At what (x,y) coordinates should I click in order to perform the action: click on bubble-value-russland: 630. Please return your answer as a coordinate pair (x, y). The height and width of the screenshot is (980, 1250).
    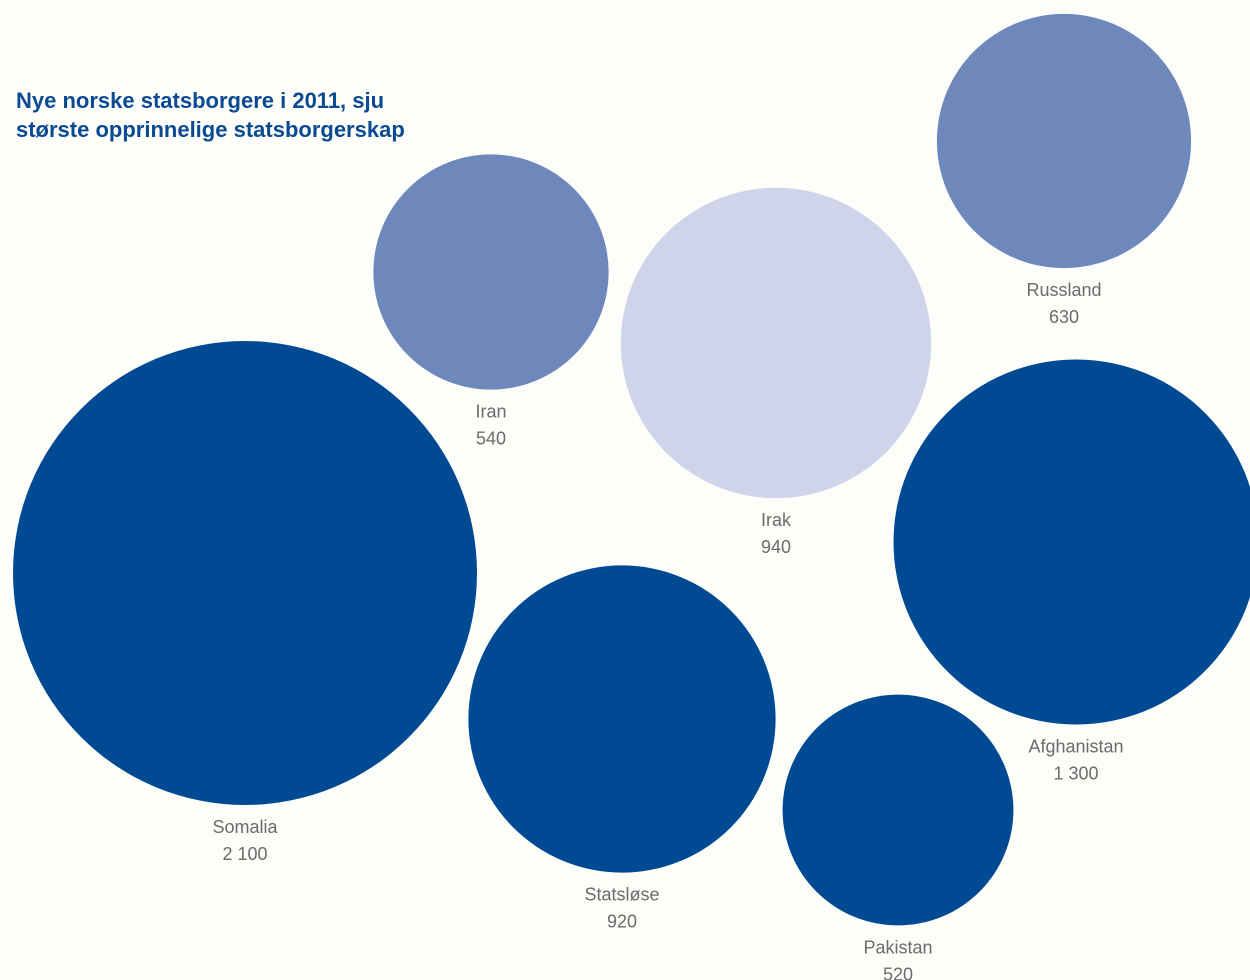
    Looking at the image, I should click on (1064, 317).